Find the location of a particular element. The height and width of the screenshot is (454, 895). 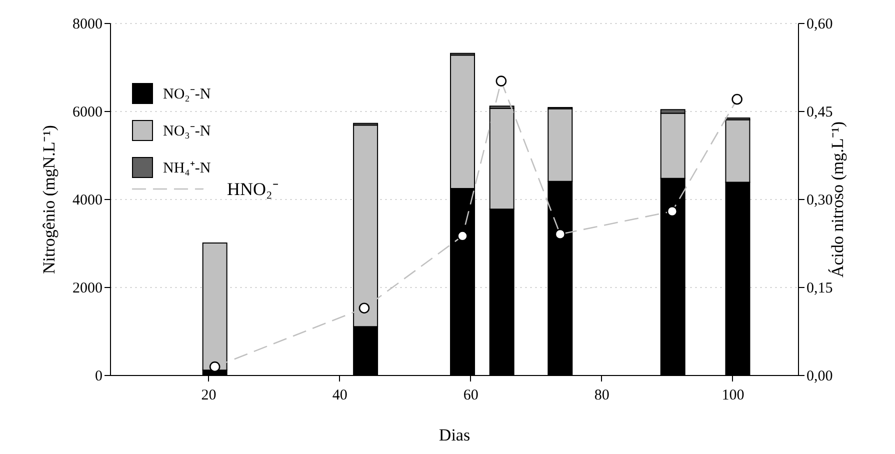

x-axis-title: Dias is located at coordinates (454, 435).